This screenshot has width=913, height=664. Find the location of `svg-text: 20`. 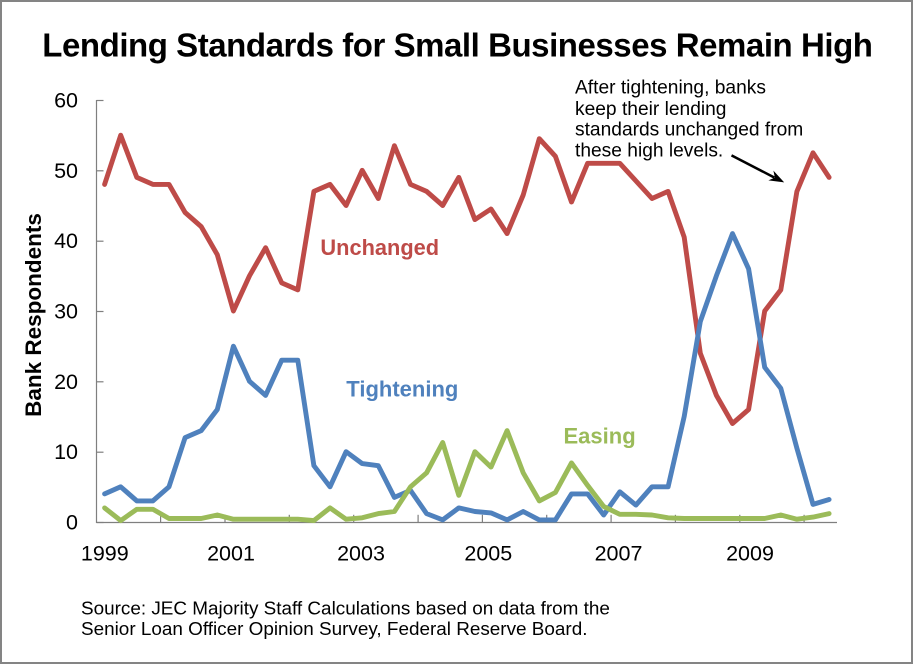

svg-text: 20 is located at coordinates (66, 382).